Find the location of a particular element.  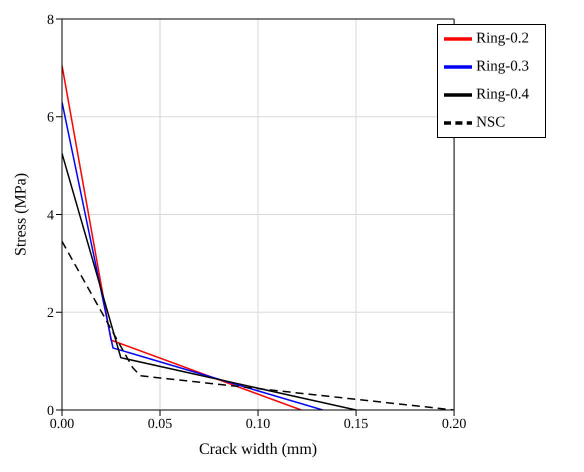

y-axis-title: Stress (MPa) is located at coordinates (21, 214).